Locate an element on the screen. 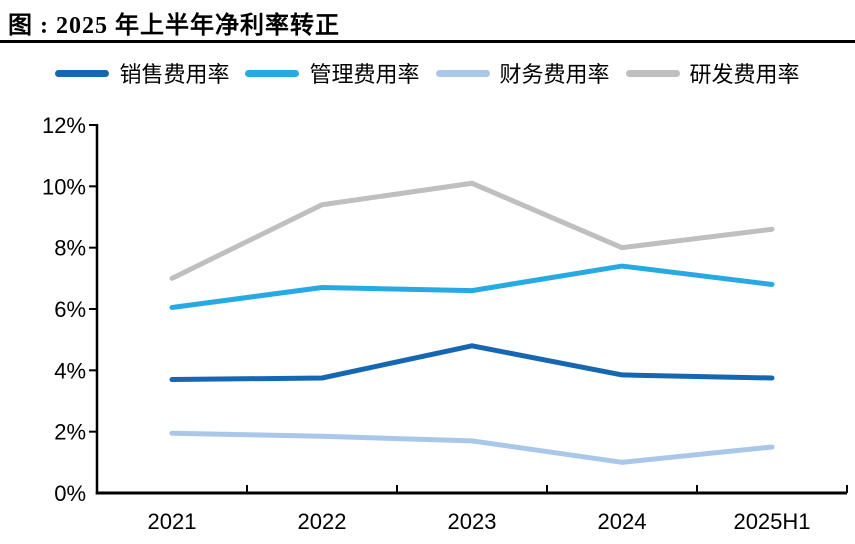  legend-item-sales-expense: 销售费用率 is located at coordinates (142, 73).